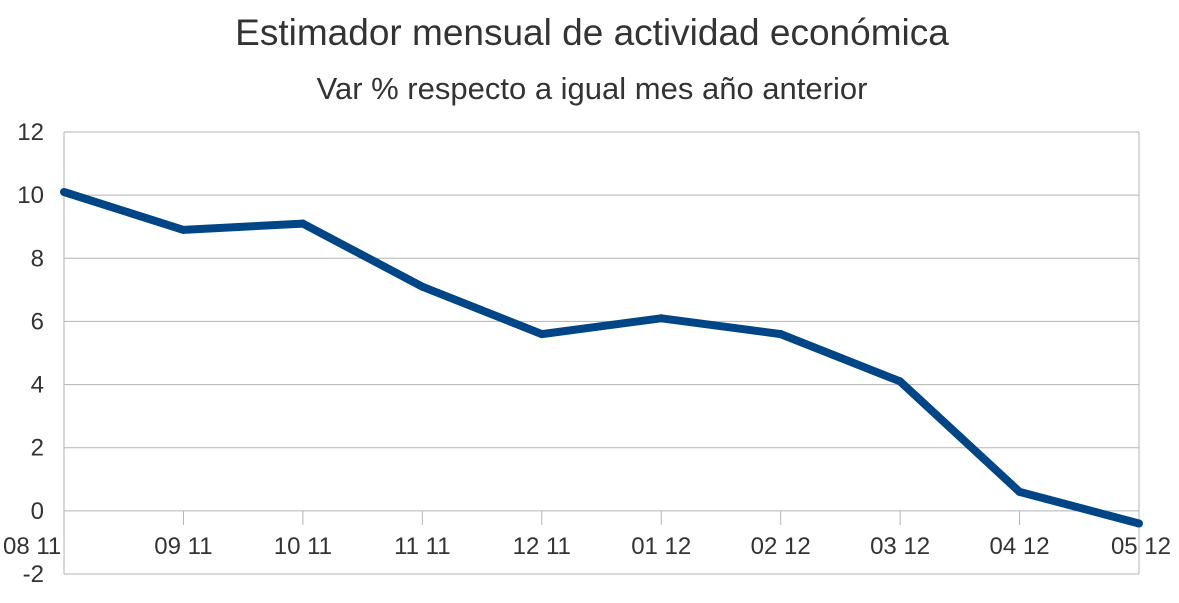 Image resolution: width=1179 pixels, height=603 pixels. What do you see at coordinates (900, 546) in the screenshot?
I see `x-tick-label: 03 12` at bounding box center [900, 546].